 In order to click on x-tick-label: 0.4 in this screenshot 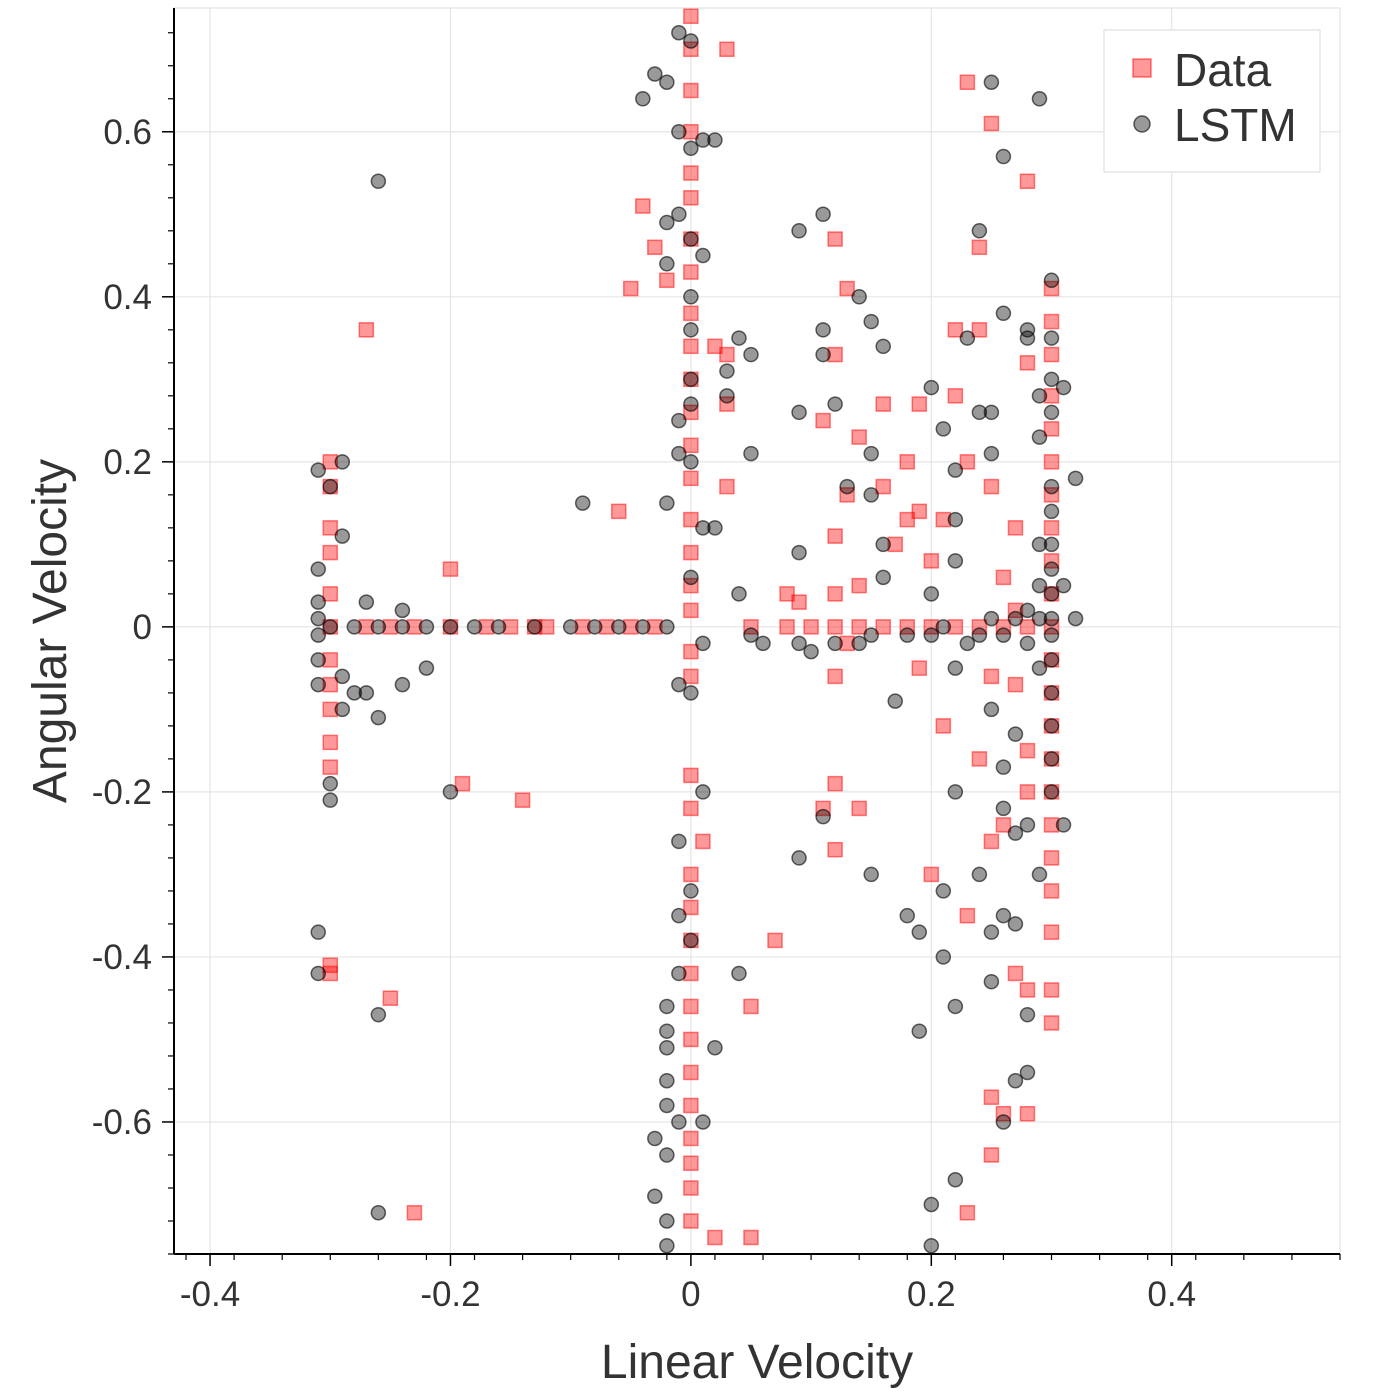, I will do `click(1171, 1294)`.